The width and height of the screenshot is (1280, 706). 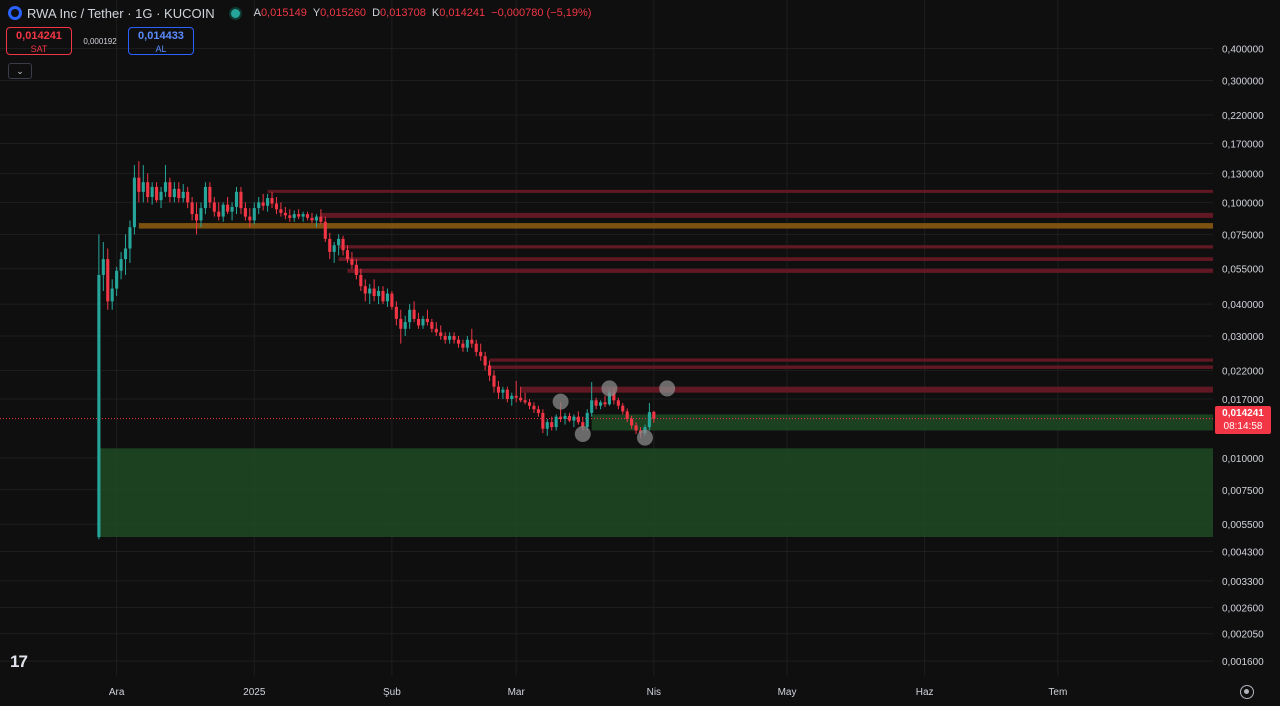 I want to click on y-tick-label: 0,170000, so click(x=1243, y=145).